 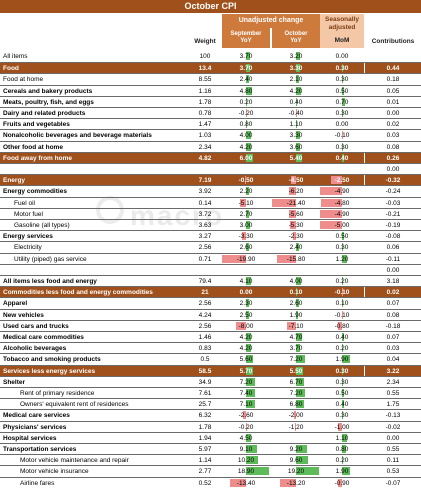 What do you see at coordinates (296, 34) in the screenshot?
I see `october-label: October` at bounding box center [296, 34].